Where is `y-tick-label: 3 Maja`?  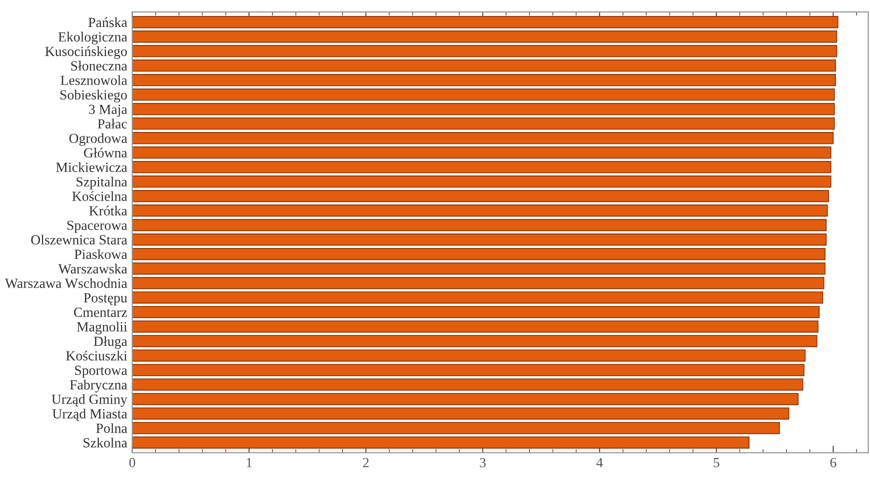 y-tick-label: 3 Maja is located at coordinates (108, 110).